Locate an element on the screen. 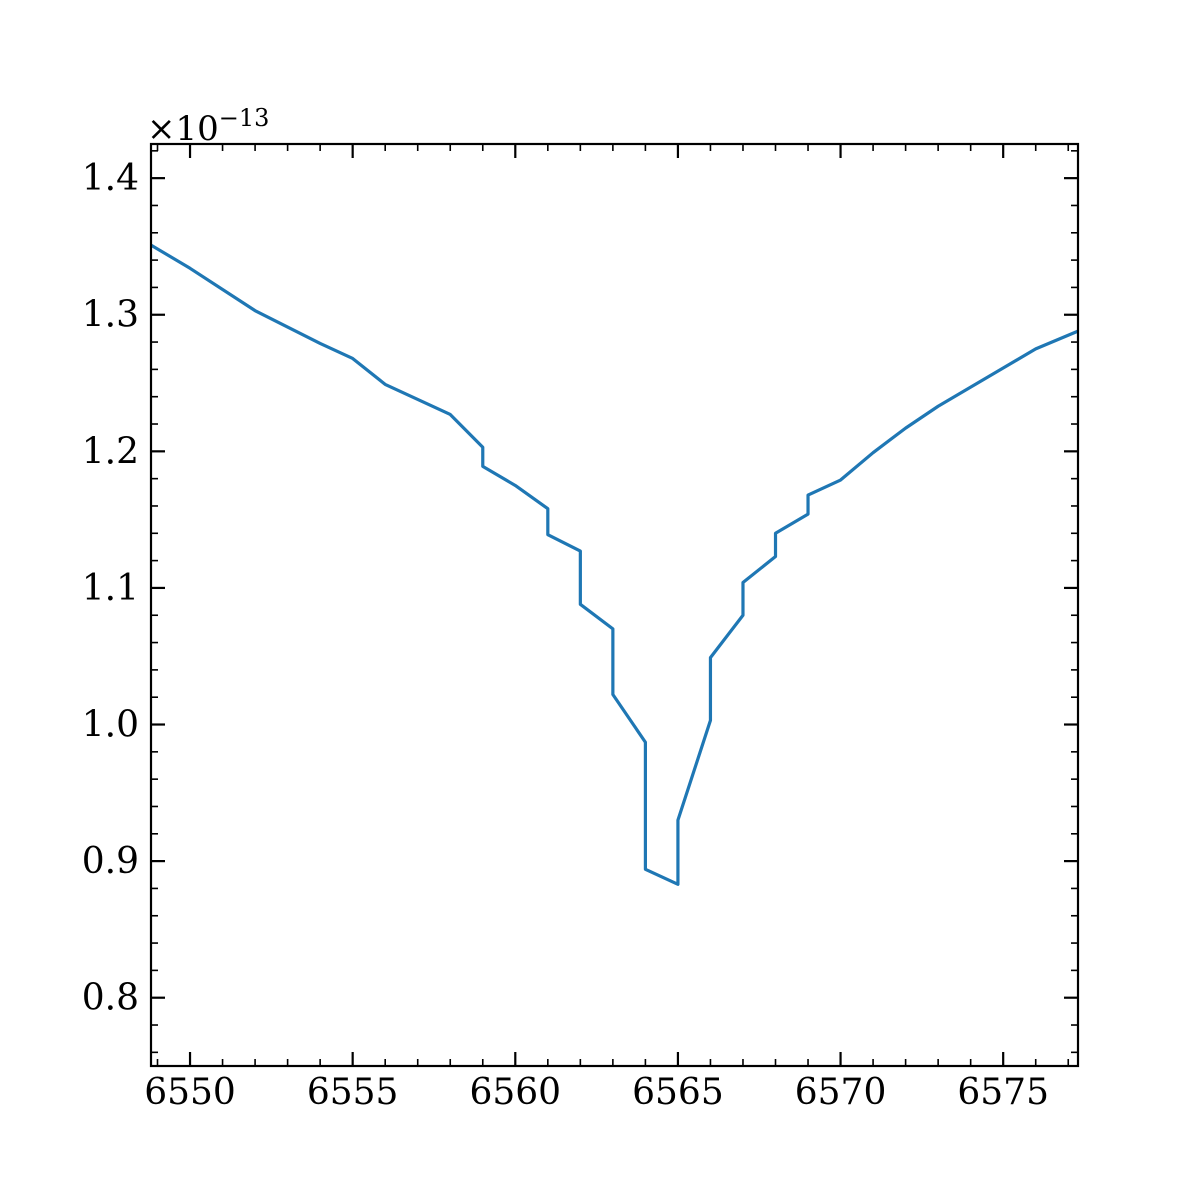  y-tick-label: 1.0 is located at coordinates (110, 725).